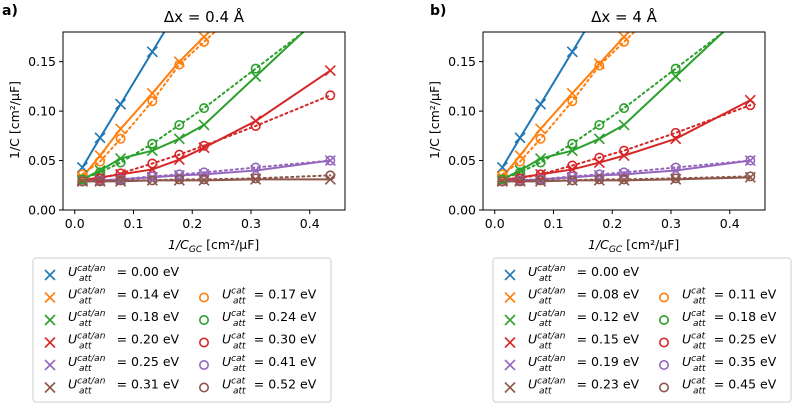 The height and width of the screenshot is (405, 800). Describe the element at coordinates (572, 93) in the screenshot. I see `data-point-s1-p3` at that location.